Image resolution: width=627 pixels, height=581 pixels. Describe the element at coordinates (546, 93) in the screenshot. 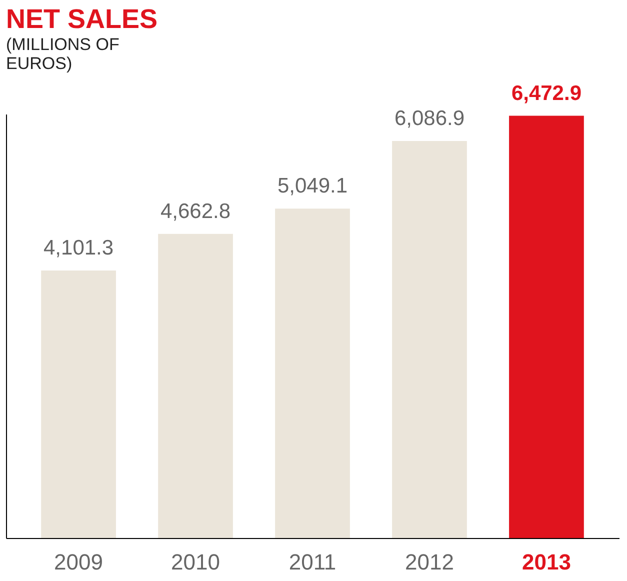

I see `data-label: 6,472.9` at that location.